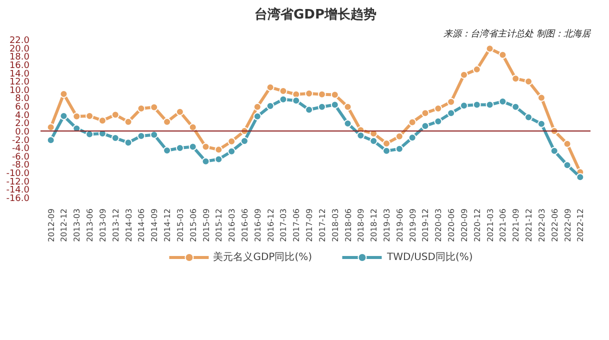 Image resolution: width=609 pixels, height=340 pixels. Describe the element at coordinates (232, 225) in the screenshot. I see `x-tick-label: 2016-03` at that location.